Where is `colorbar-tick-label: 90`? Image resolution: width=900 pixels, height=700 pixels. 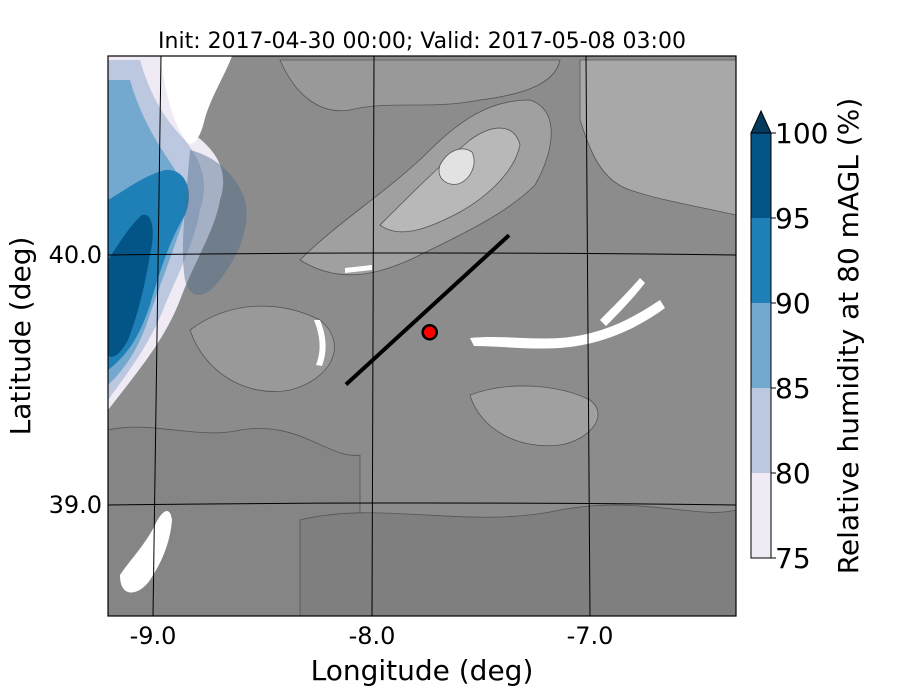 colorbar-tick-label: 90 is located at coordinates (793, 303).